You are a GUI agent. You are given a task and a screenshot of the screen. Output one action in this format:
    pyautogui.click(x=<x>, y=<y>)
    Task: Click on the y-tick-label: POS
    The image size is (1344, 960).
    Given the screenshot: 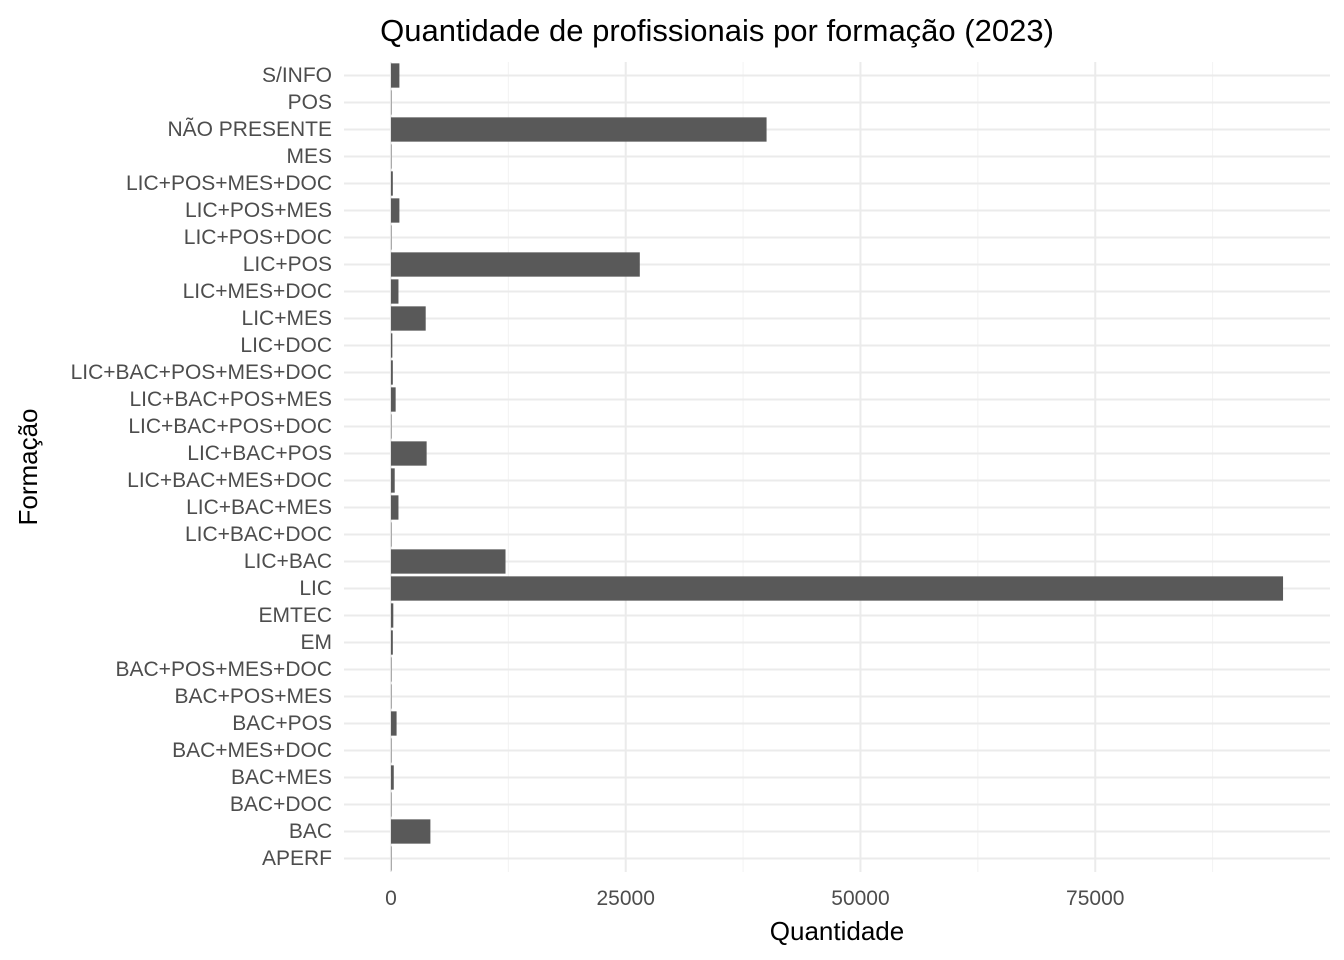 What is the action you would take?
    pyautogui.click(x=310, y=102)
    